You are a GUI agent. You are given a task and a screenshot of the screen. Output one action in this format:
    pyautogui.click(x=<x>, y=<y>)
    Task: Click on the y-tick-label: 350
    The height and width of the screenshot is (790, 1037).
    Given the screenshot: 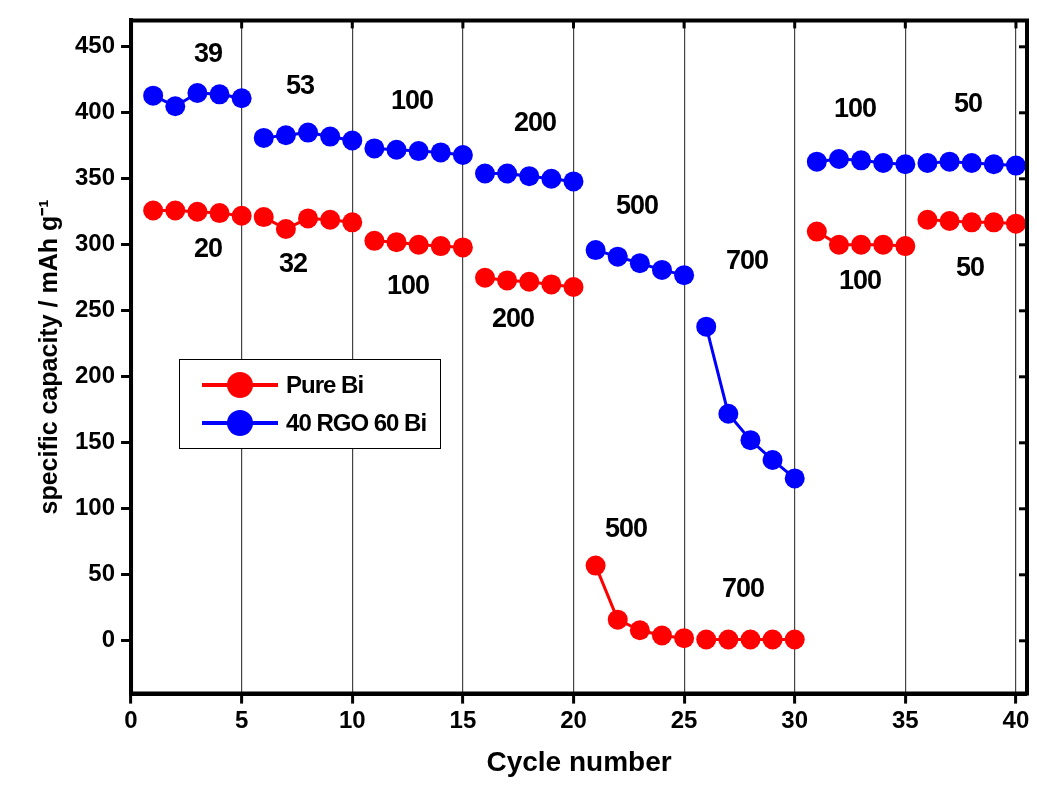 What is the action you would take?
    pyautogui.click(x=95, y=177)
    